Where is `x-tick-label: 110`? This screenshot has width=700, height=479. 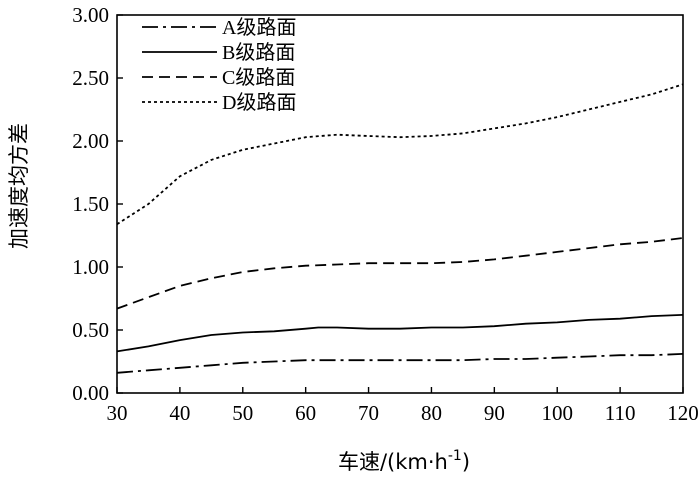
x-tick-label: 110 is located at coordinates (620, 413).